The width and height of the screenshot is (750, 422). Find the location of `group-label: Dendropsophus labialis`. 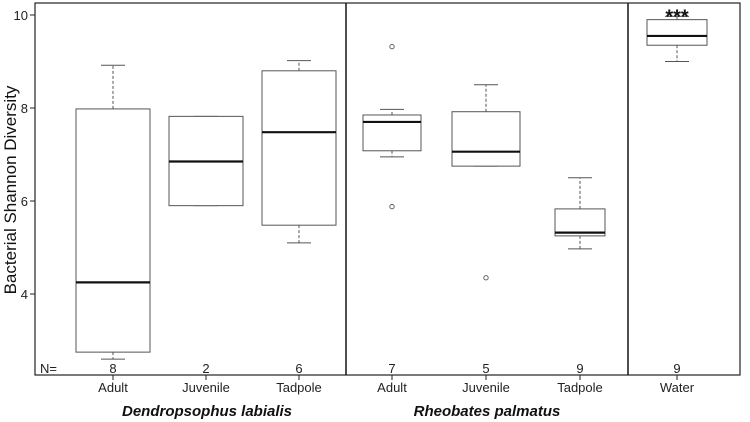

group-label: Dendropsophus labialis is located at coordinates (207, 411).